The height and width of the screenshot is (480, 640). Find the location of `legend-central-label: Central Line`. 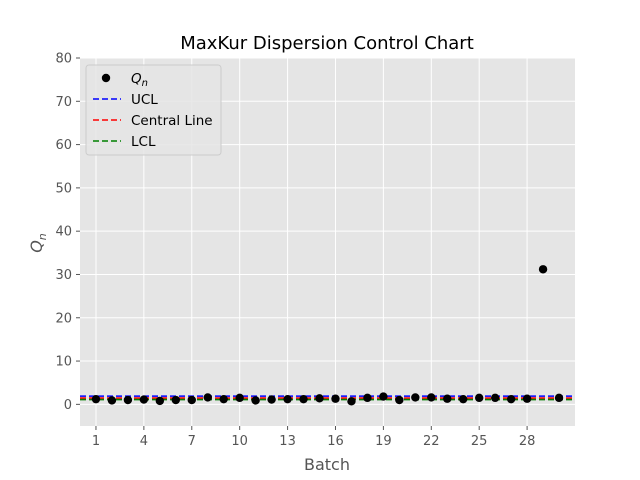

legend-central-label: Central Line is located at coordinates (172, 121).